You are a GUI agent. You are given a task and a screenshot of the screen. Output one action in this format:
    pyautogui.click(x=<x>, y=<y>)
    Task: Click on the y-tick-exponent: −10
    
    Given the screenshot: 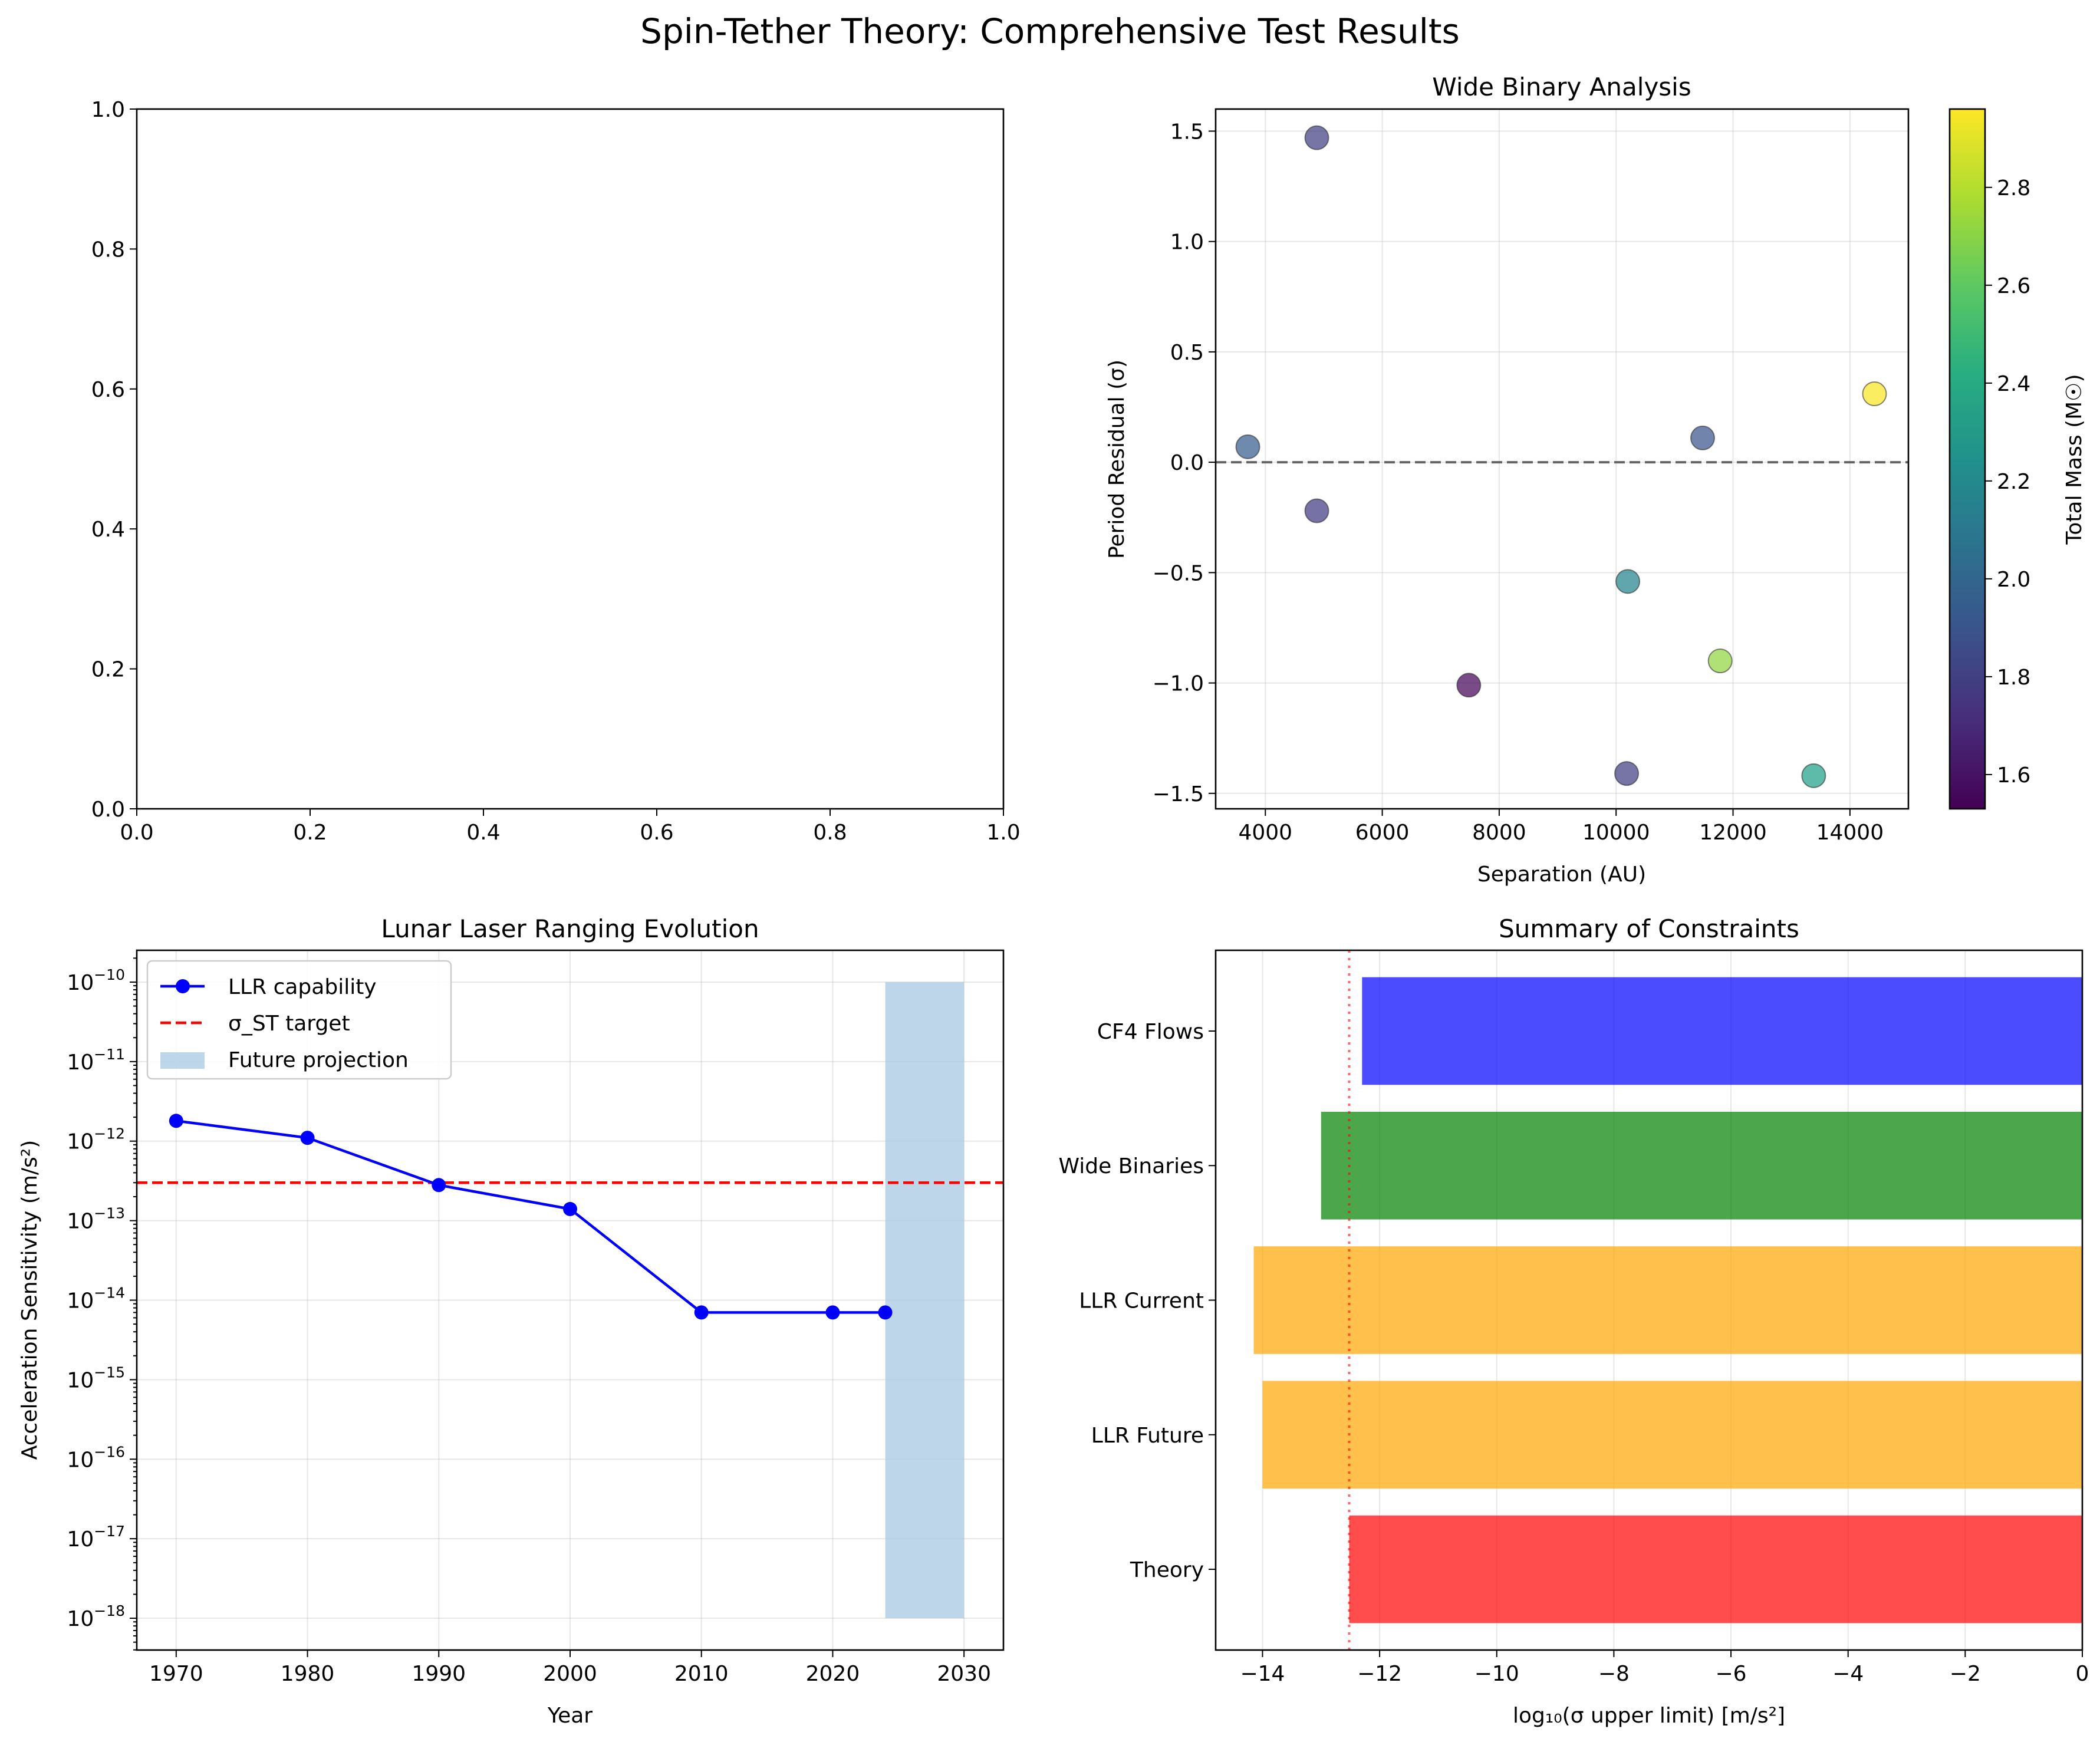 What is the action you would take?
    pyautogui.click(x=109, y=974)
    